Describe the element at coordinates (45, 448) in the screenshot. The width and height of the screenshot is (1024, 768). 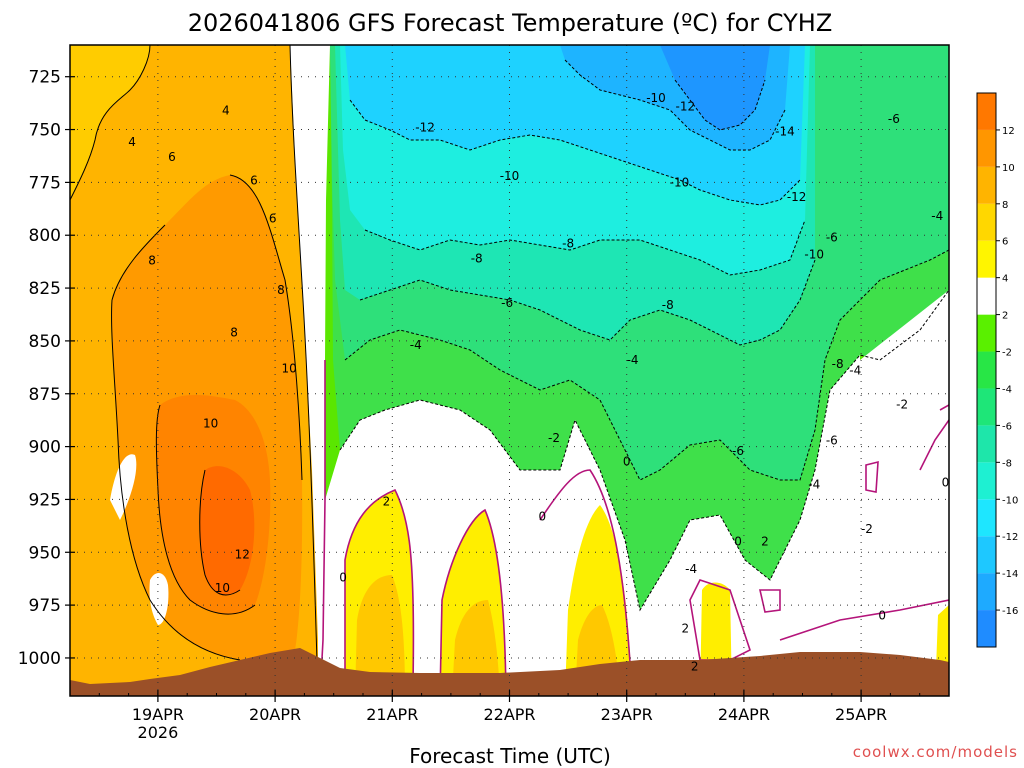
I see `y-tick-label: 900` at that location.